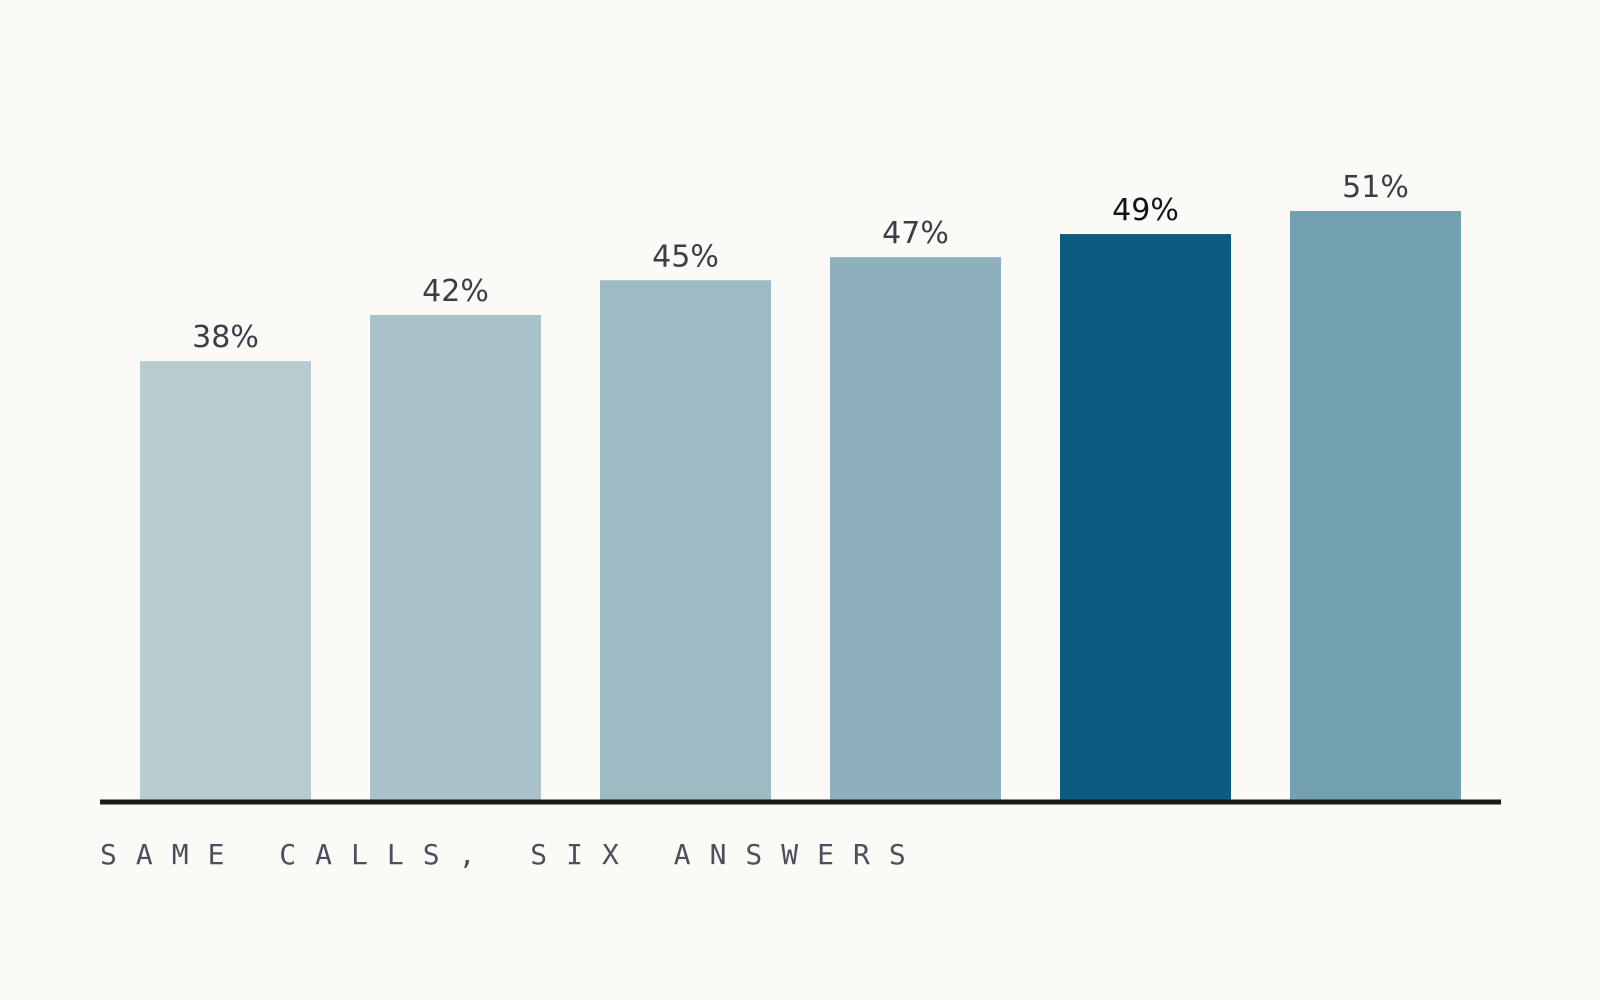 This screenshot has width=1600, height=1000. Describe the element at coordinates (685, 256) in the screenshot. I see `bar-value-label-3: 45%` at that location.